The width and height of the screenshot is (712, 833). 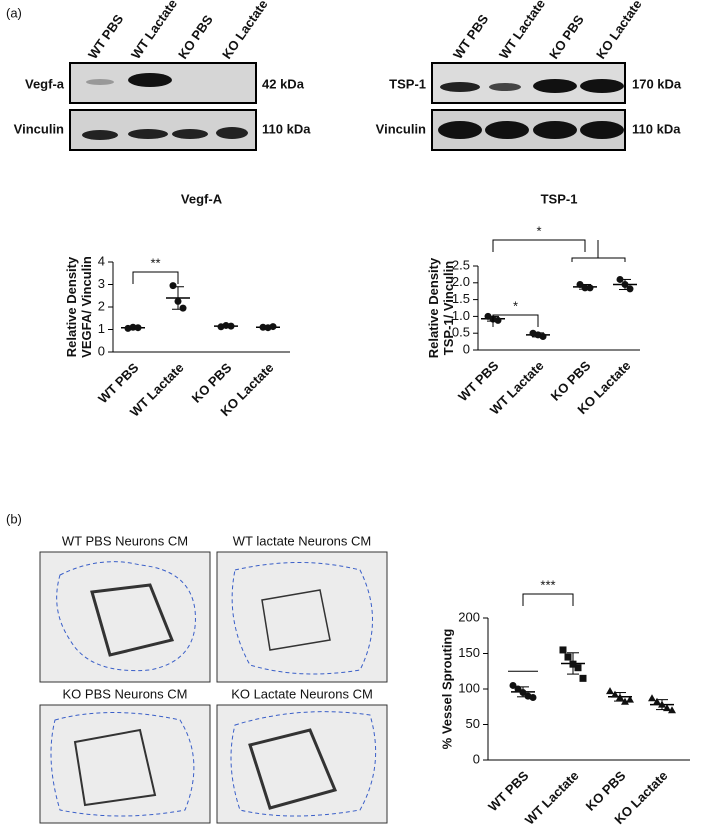 I want to click on y-tick-label: 100, so click(x=469, y=687).